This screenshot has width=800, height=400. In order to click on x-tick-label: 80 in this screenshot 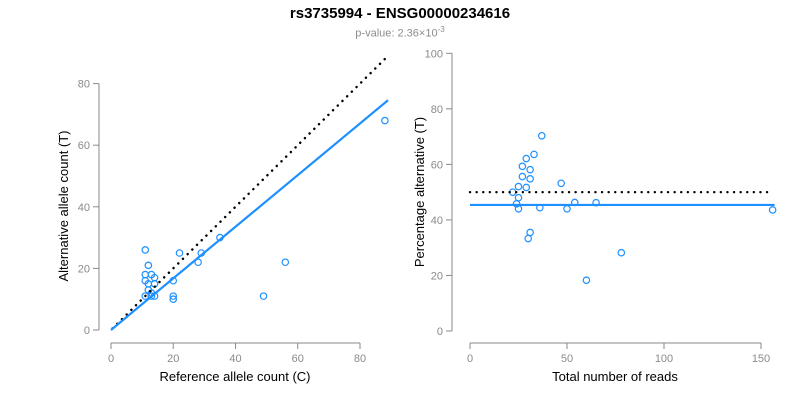, I will do `click(360, 359)`.